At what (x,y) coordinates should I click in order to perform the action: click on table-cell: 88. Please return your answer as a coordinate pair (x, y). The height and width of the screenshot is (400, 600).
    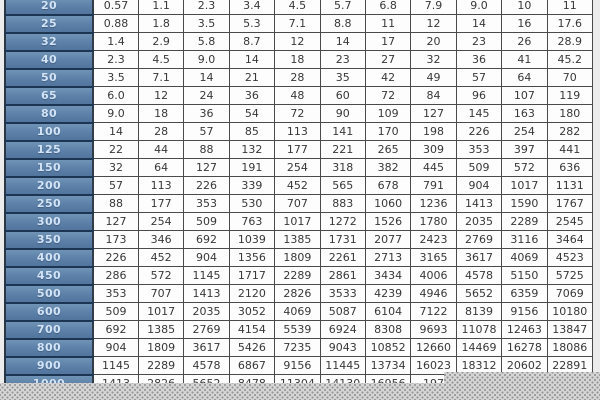
    Looking at the image, I should click on (115, 203).